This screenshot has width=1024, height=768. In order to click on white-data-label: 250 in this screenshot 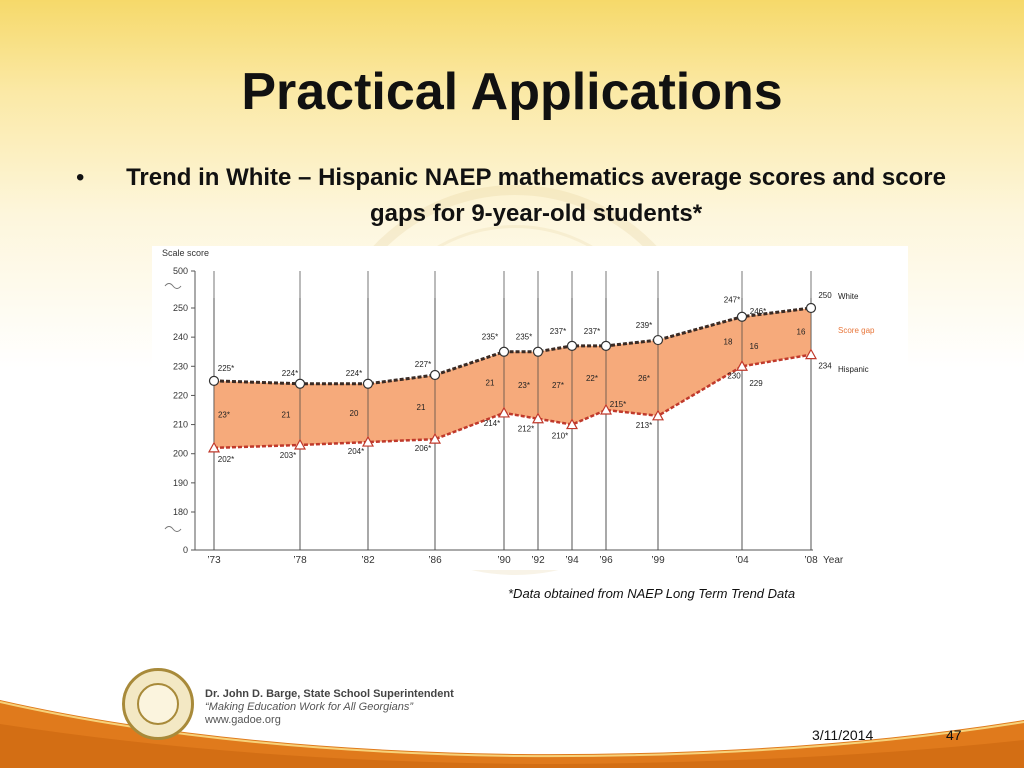, I will do `click(825, 295)`.